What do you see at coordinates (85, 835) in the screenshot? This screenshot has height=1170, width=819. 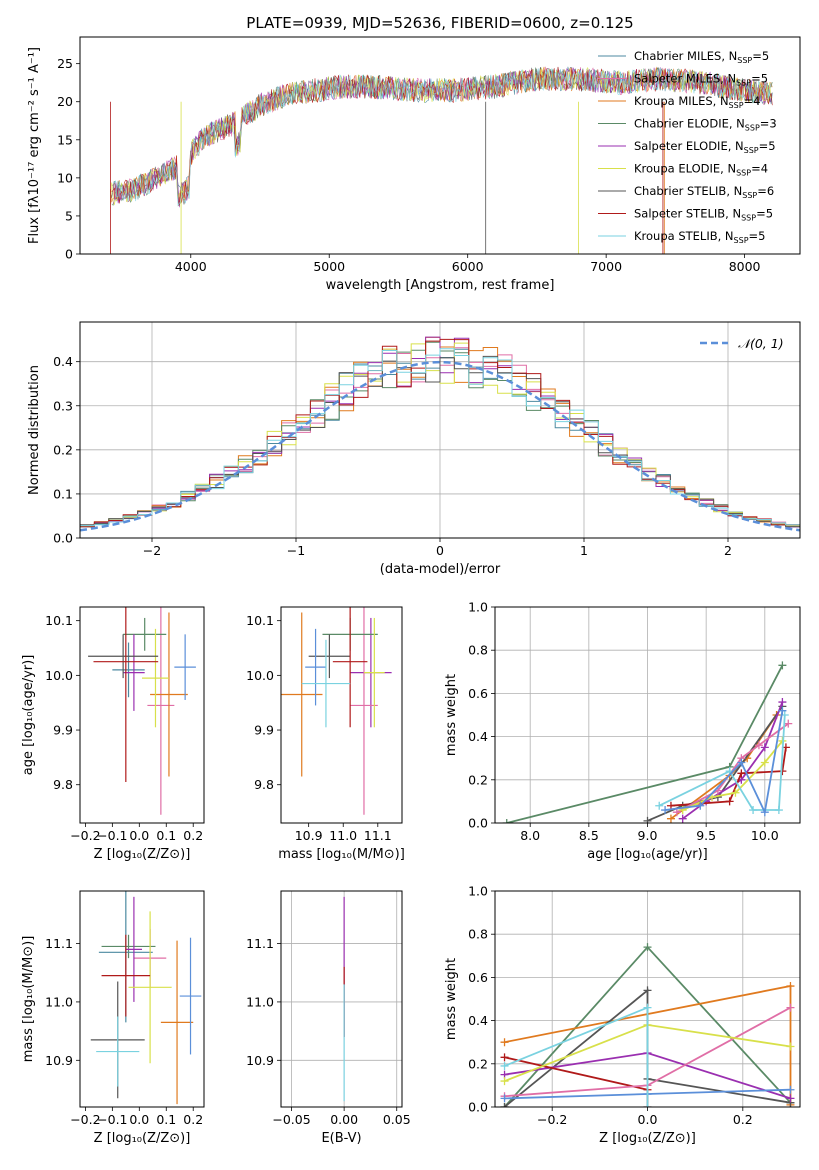 I see `x-tick-label: −0.2` at bounding box center [85, 835].